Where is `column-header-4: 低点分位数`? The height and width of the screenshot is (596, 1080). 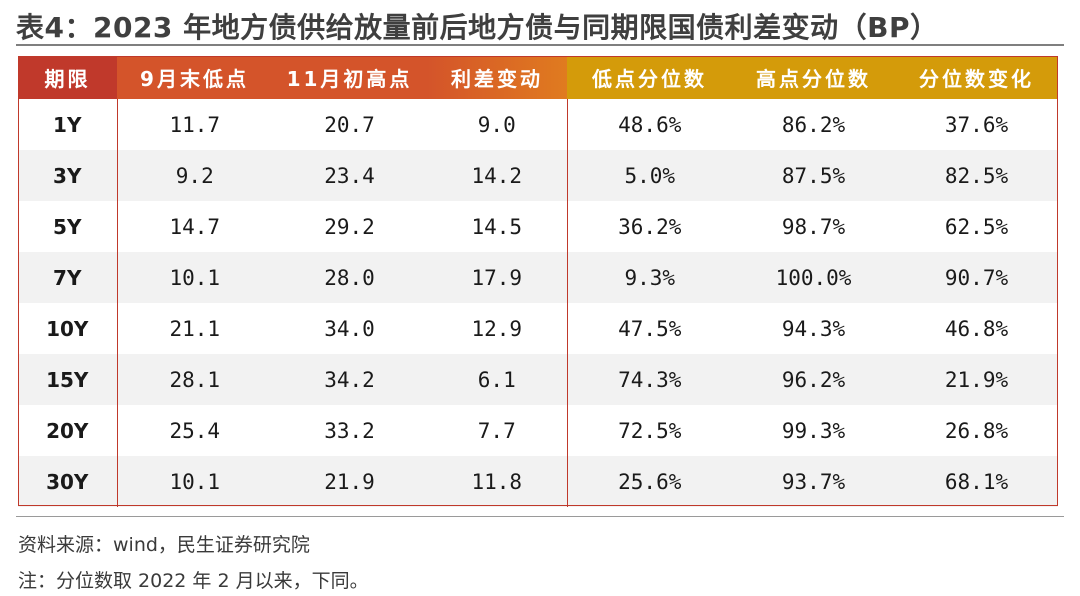 column-header-4: 低点分位数 is located at coordinates (649, 77).